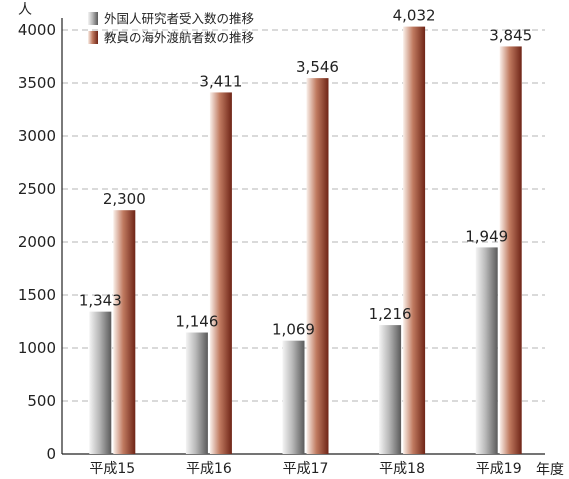 This screenshot has height=479, width=569. Describe the element at coordinates (124, 199) in the screenshot. I see `data-label-平成15-series-1: 2,300` at that location.